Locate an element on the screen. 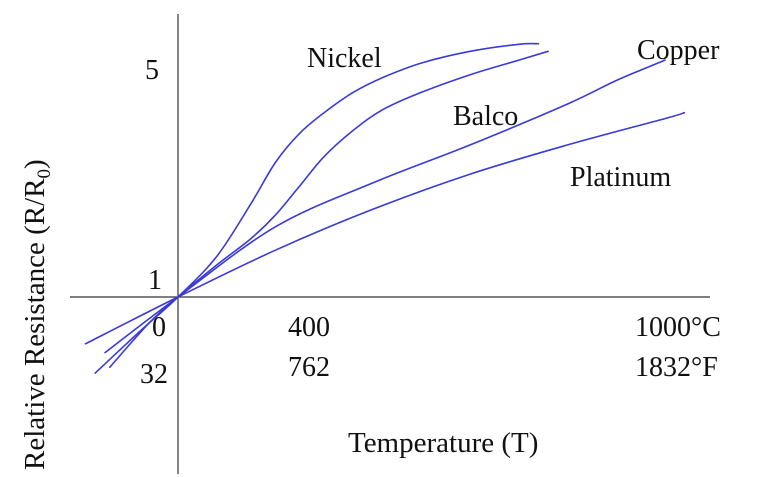  x-tick-label-400c: 400 is located at coordinates (309, 327).